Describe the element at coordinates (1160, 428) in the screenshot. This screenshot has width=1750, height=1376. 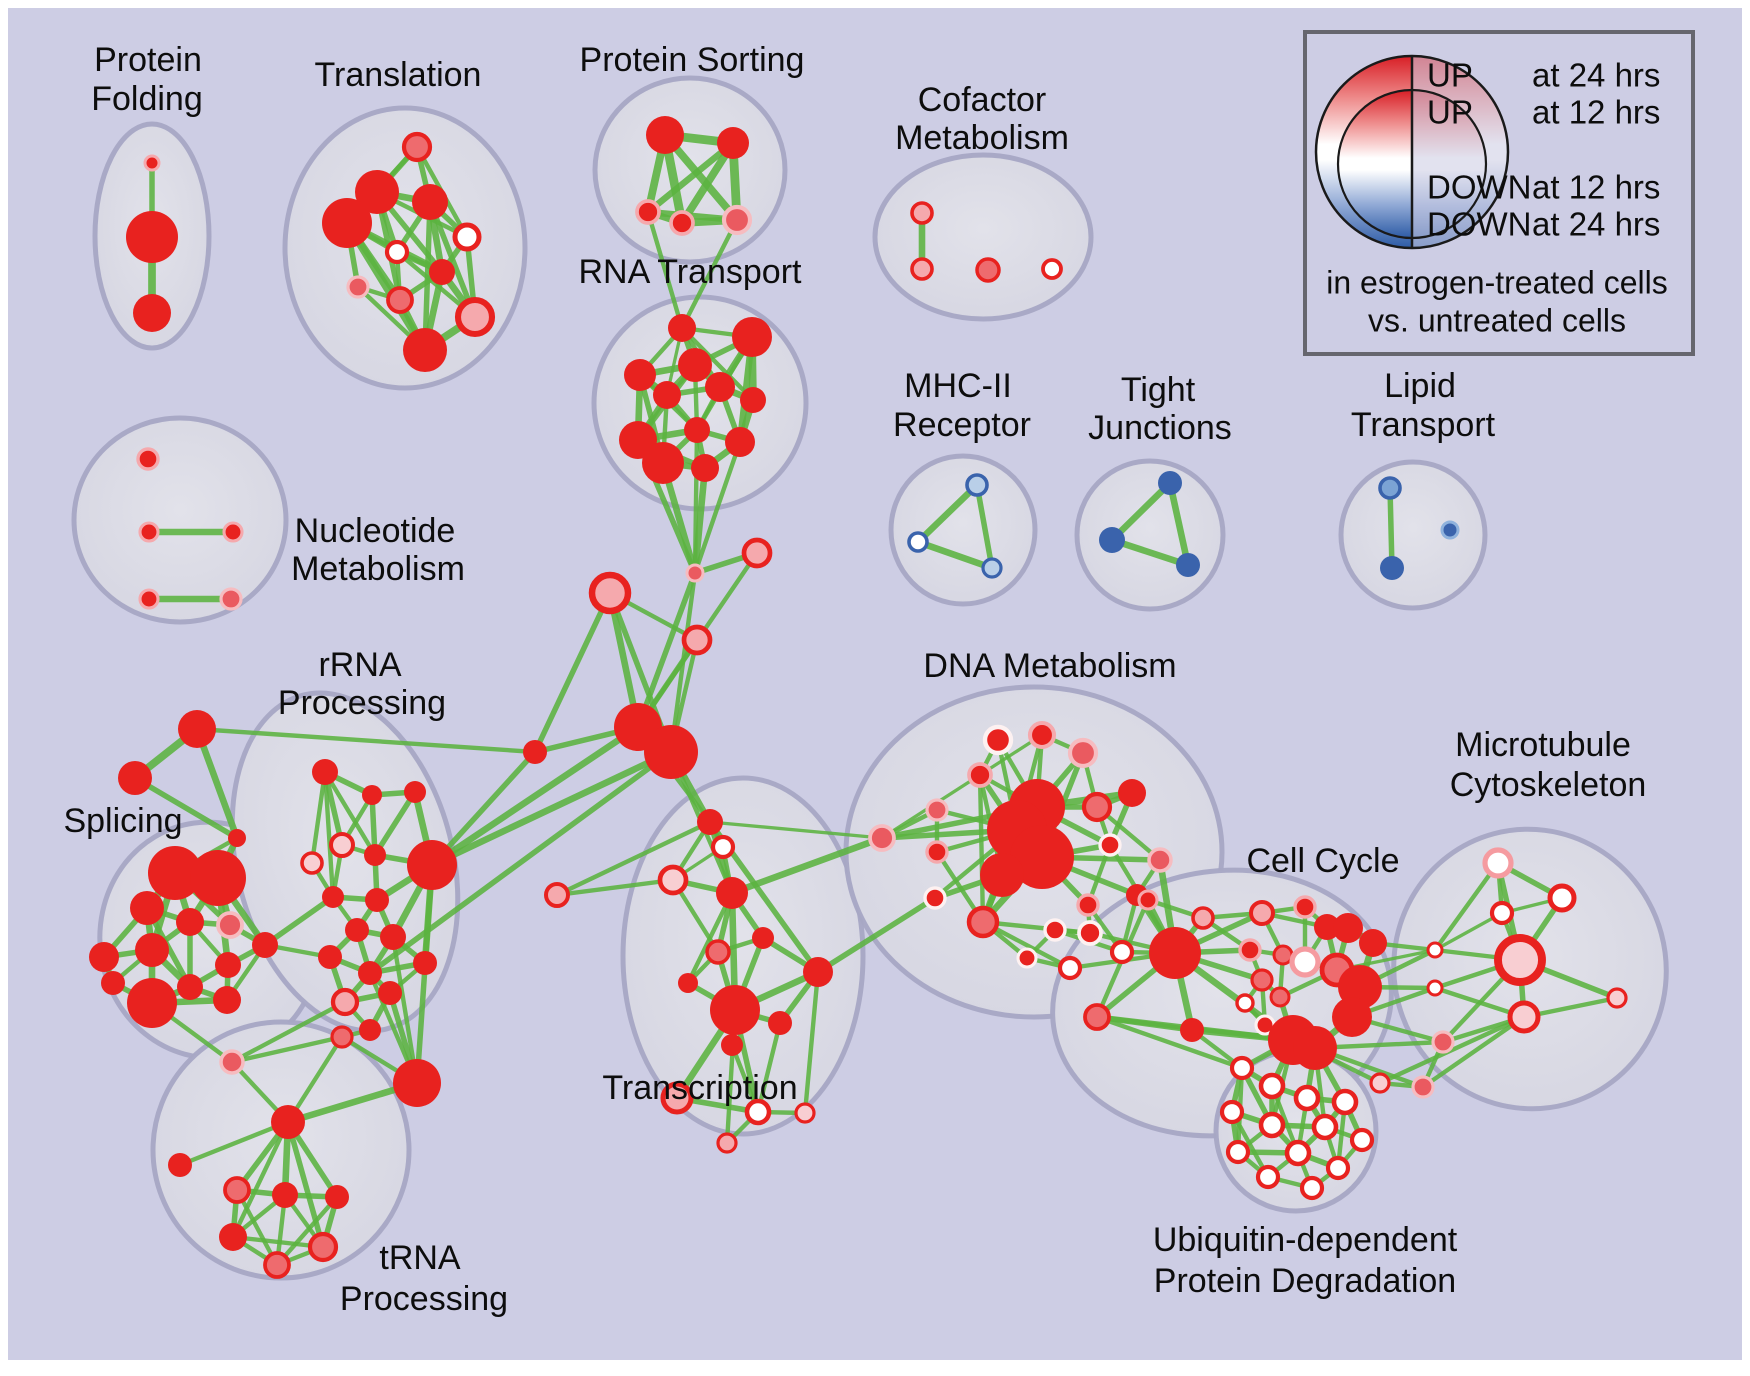
I see `cluster-label-tight-junctions: Junctions` at that location.